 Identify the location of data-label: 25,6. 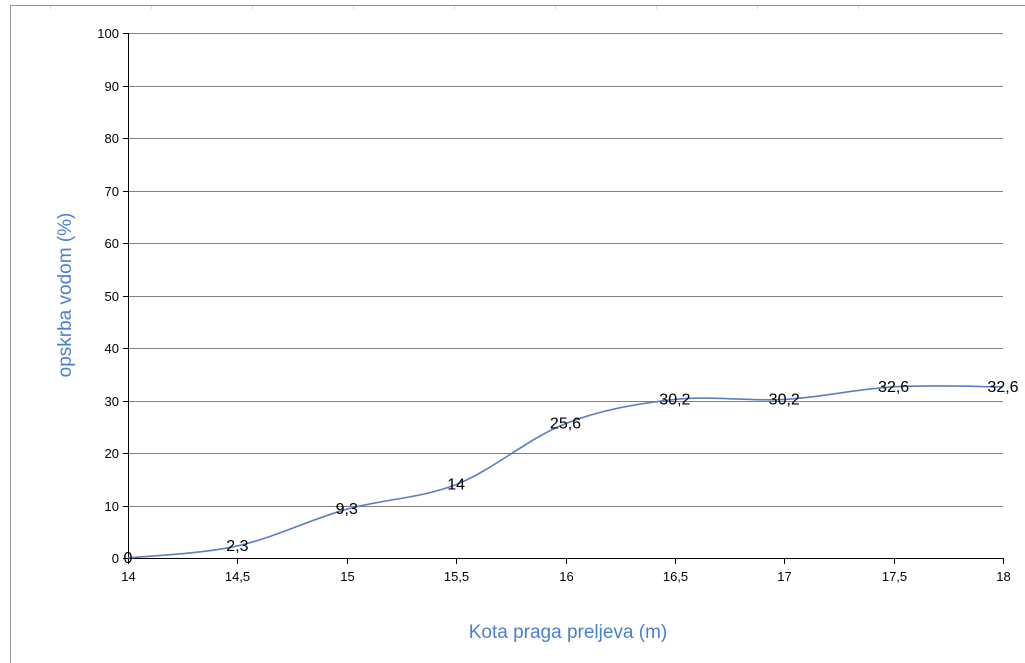
(565, 424).